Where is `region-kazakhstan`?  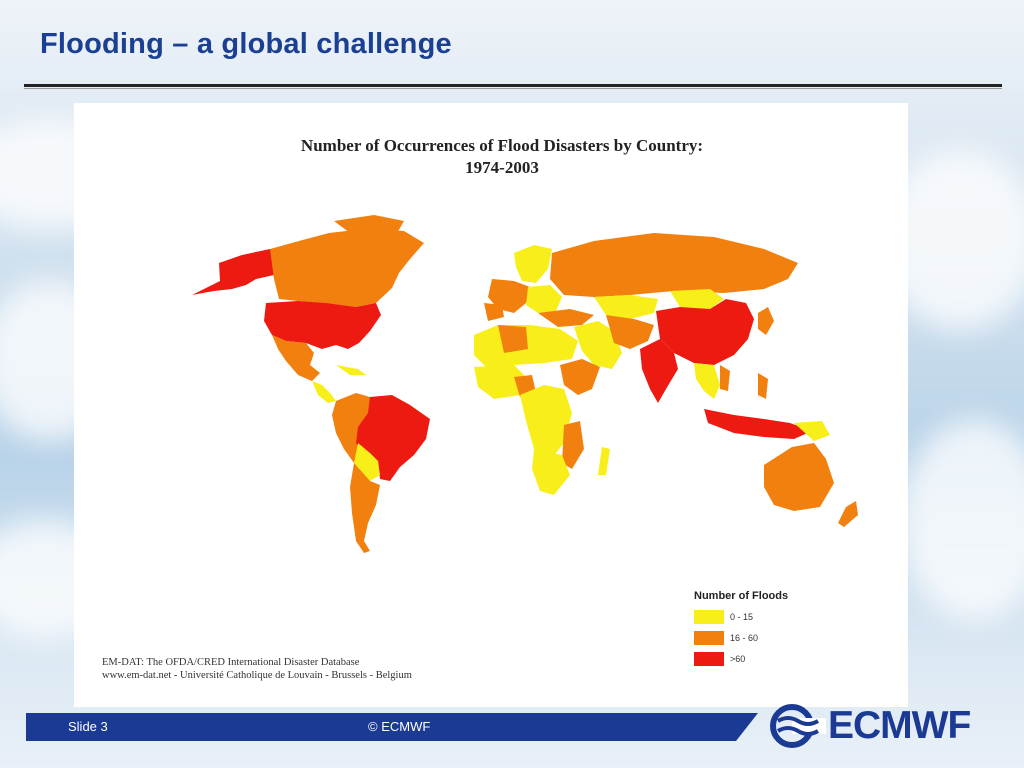 region-kazakhstan is located at coordinates (626, 307).